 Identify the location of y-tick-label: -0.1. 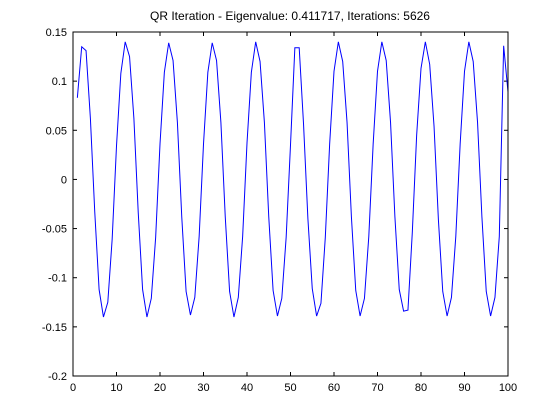
(57, 279).